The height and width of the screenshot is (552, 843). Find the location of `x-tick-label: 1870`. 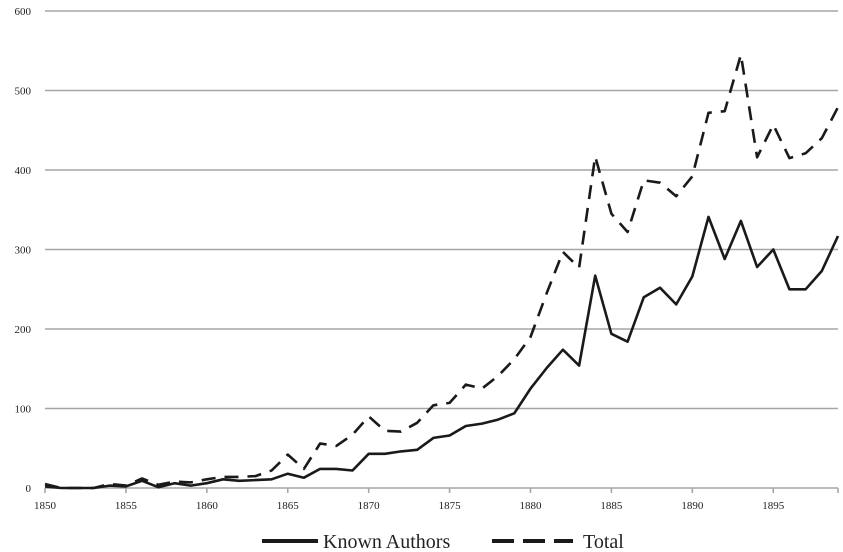

x-tick-label: 1870 is located at coordinates (369, 506).